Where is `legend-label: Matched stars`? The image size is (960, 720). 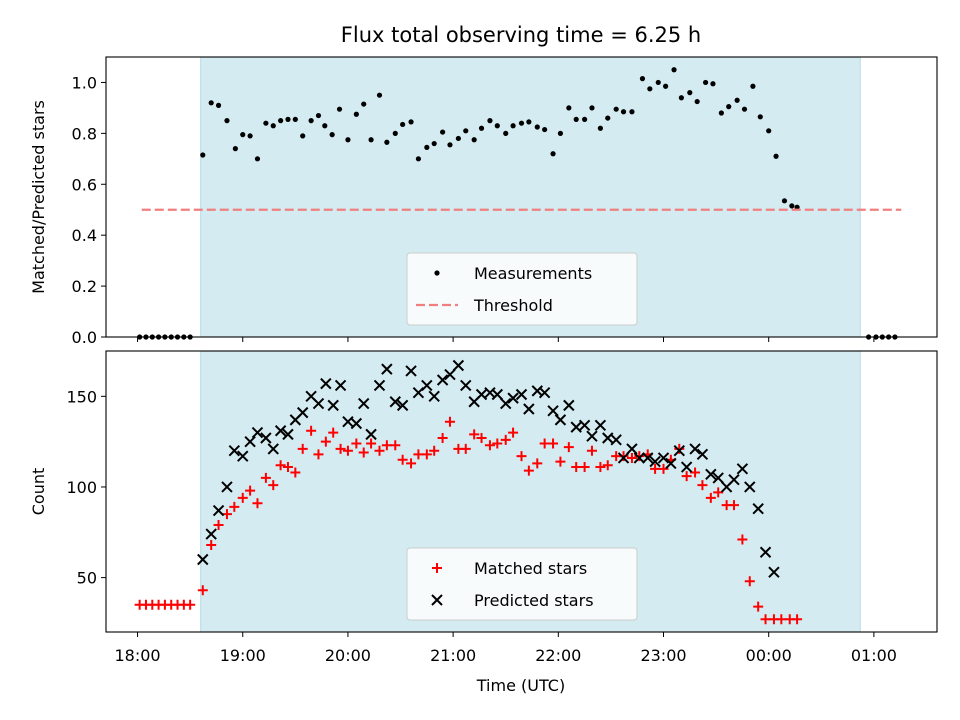 legend-label: Matched stars is located at coordinates (530, 568).